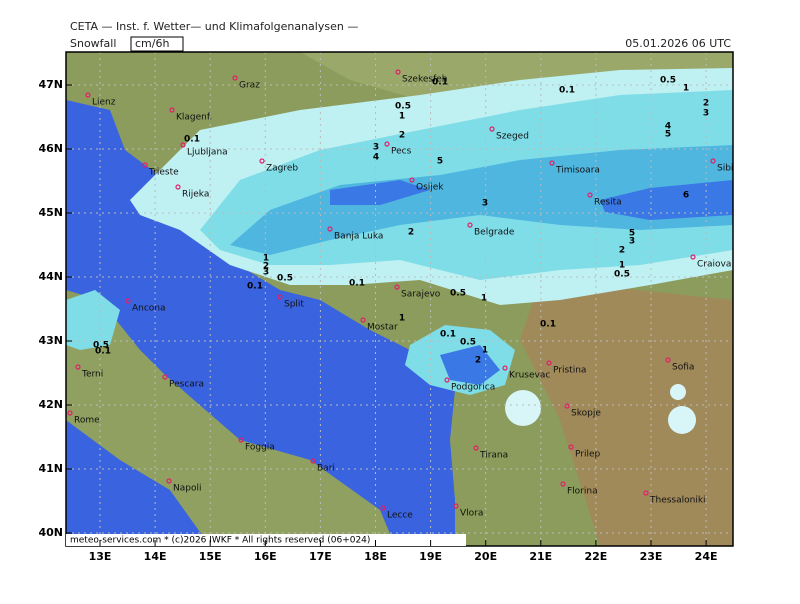 Image resolution: width=800 pixels, height=604 pixels. Describe the element at coordinates (326, 469) in the screenshot. I see `city-label: Bari` at that location.